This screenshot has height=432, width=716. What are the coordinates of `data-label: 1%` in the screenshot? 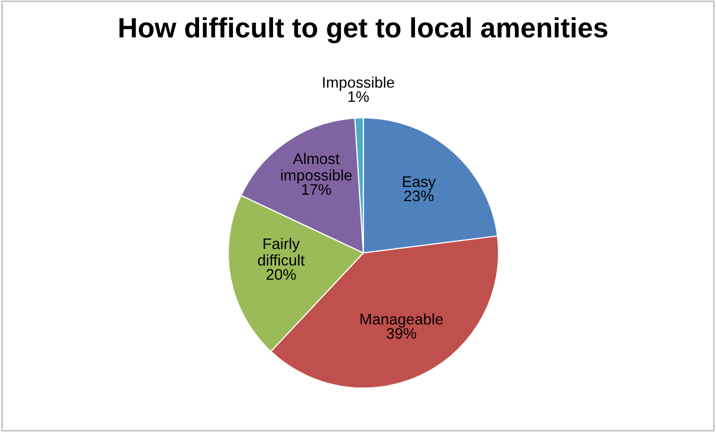 It's located at (358, 96).